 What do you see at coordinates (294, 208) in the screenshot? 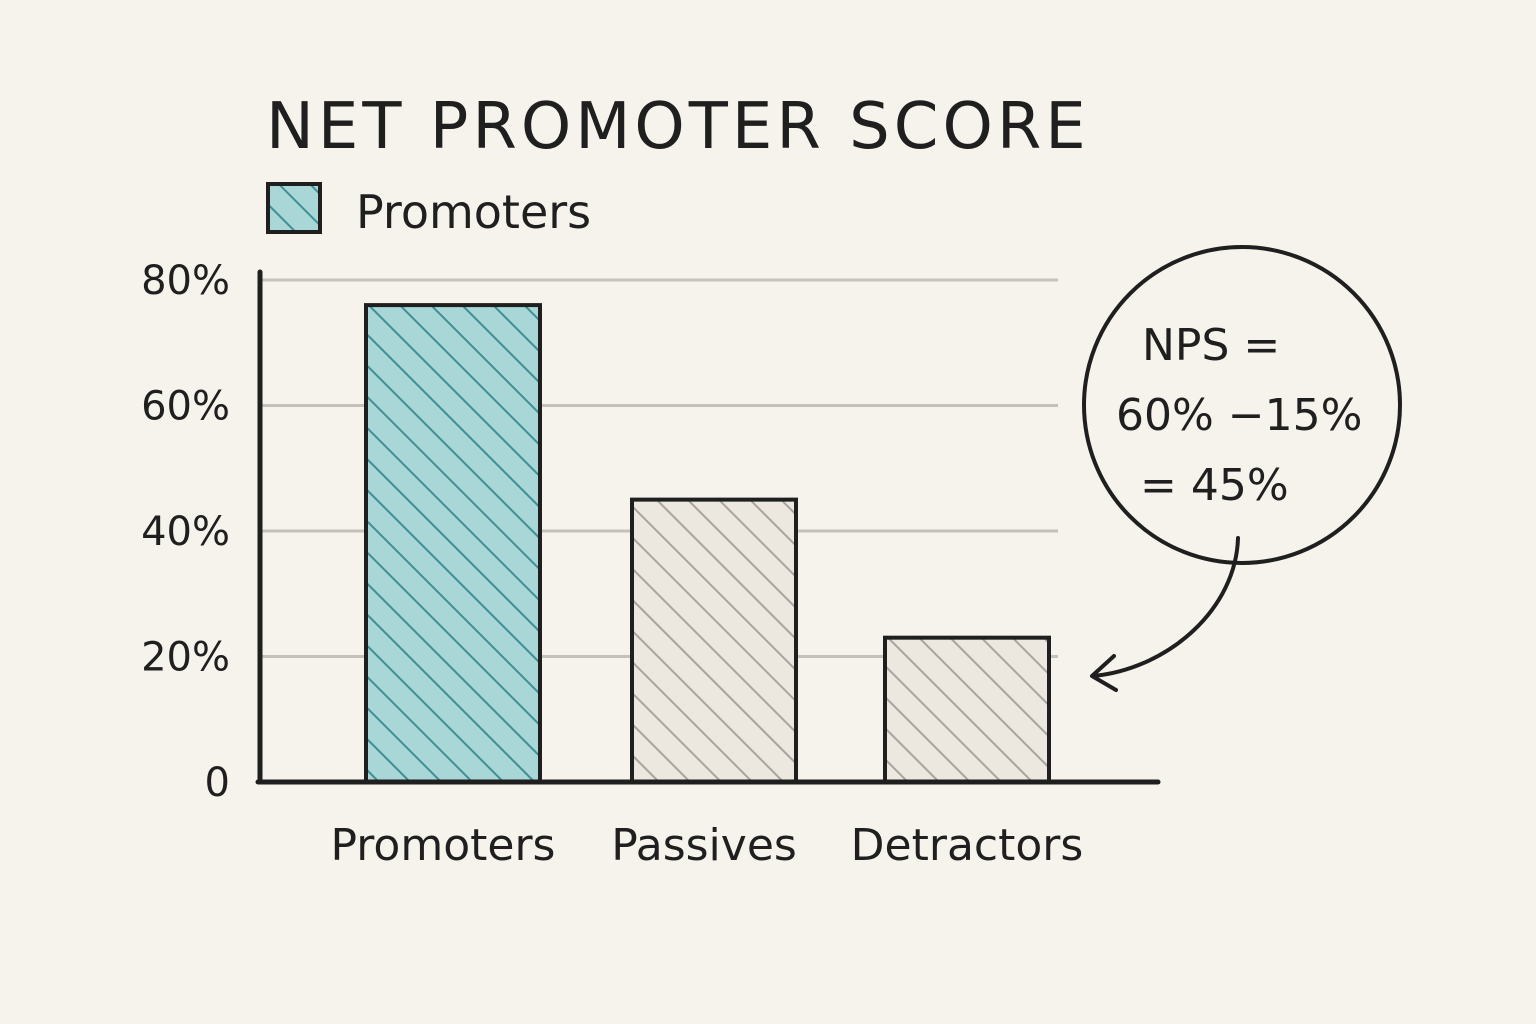
I see `legend-swatch-promoters` at bounding box center [294, 208].